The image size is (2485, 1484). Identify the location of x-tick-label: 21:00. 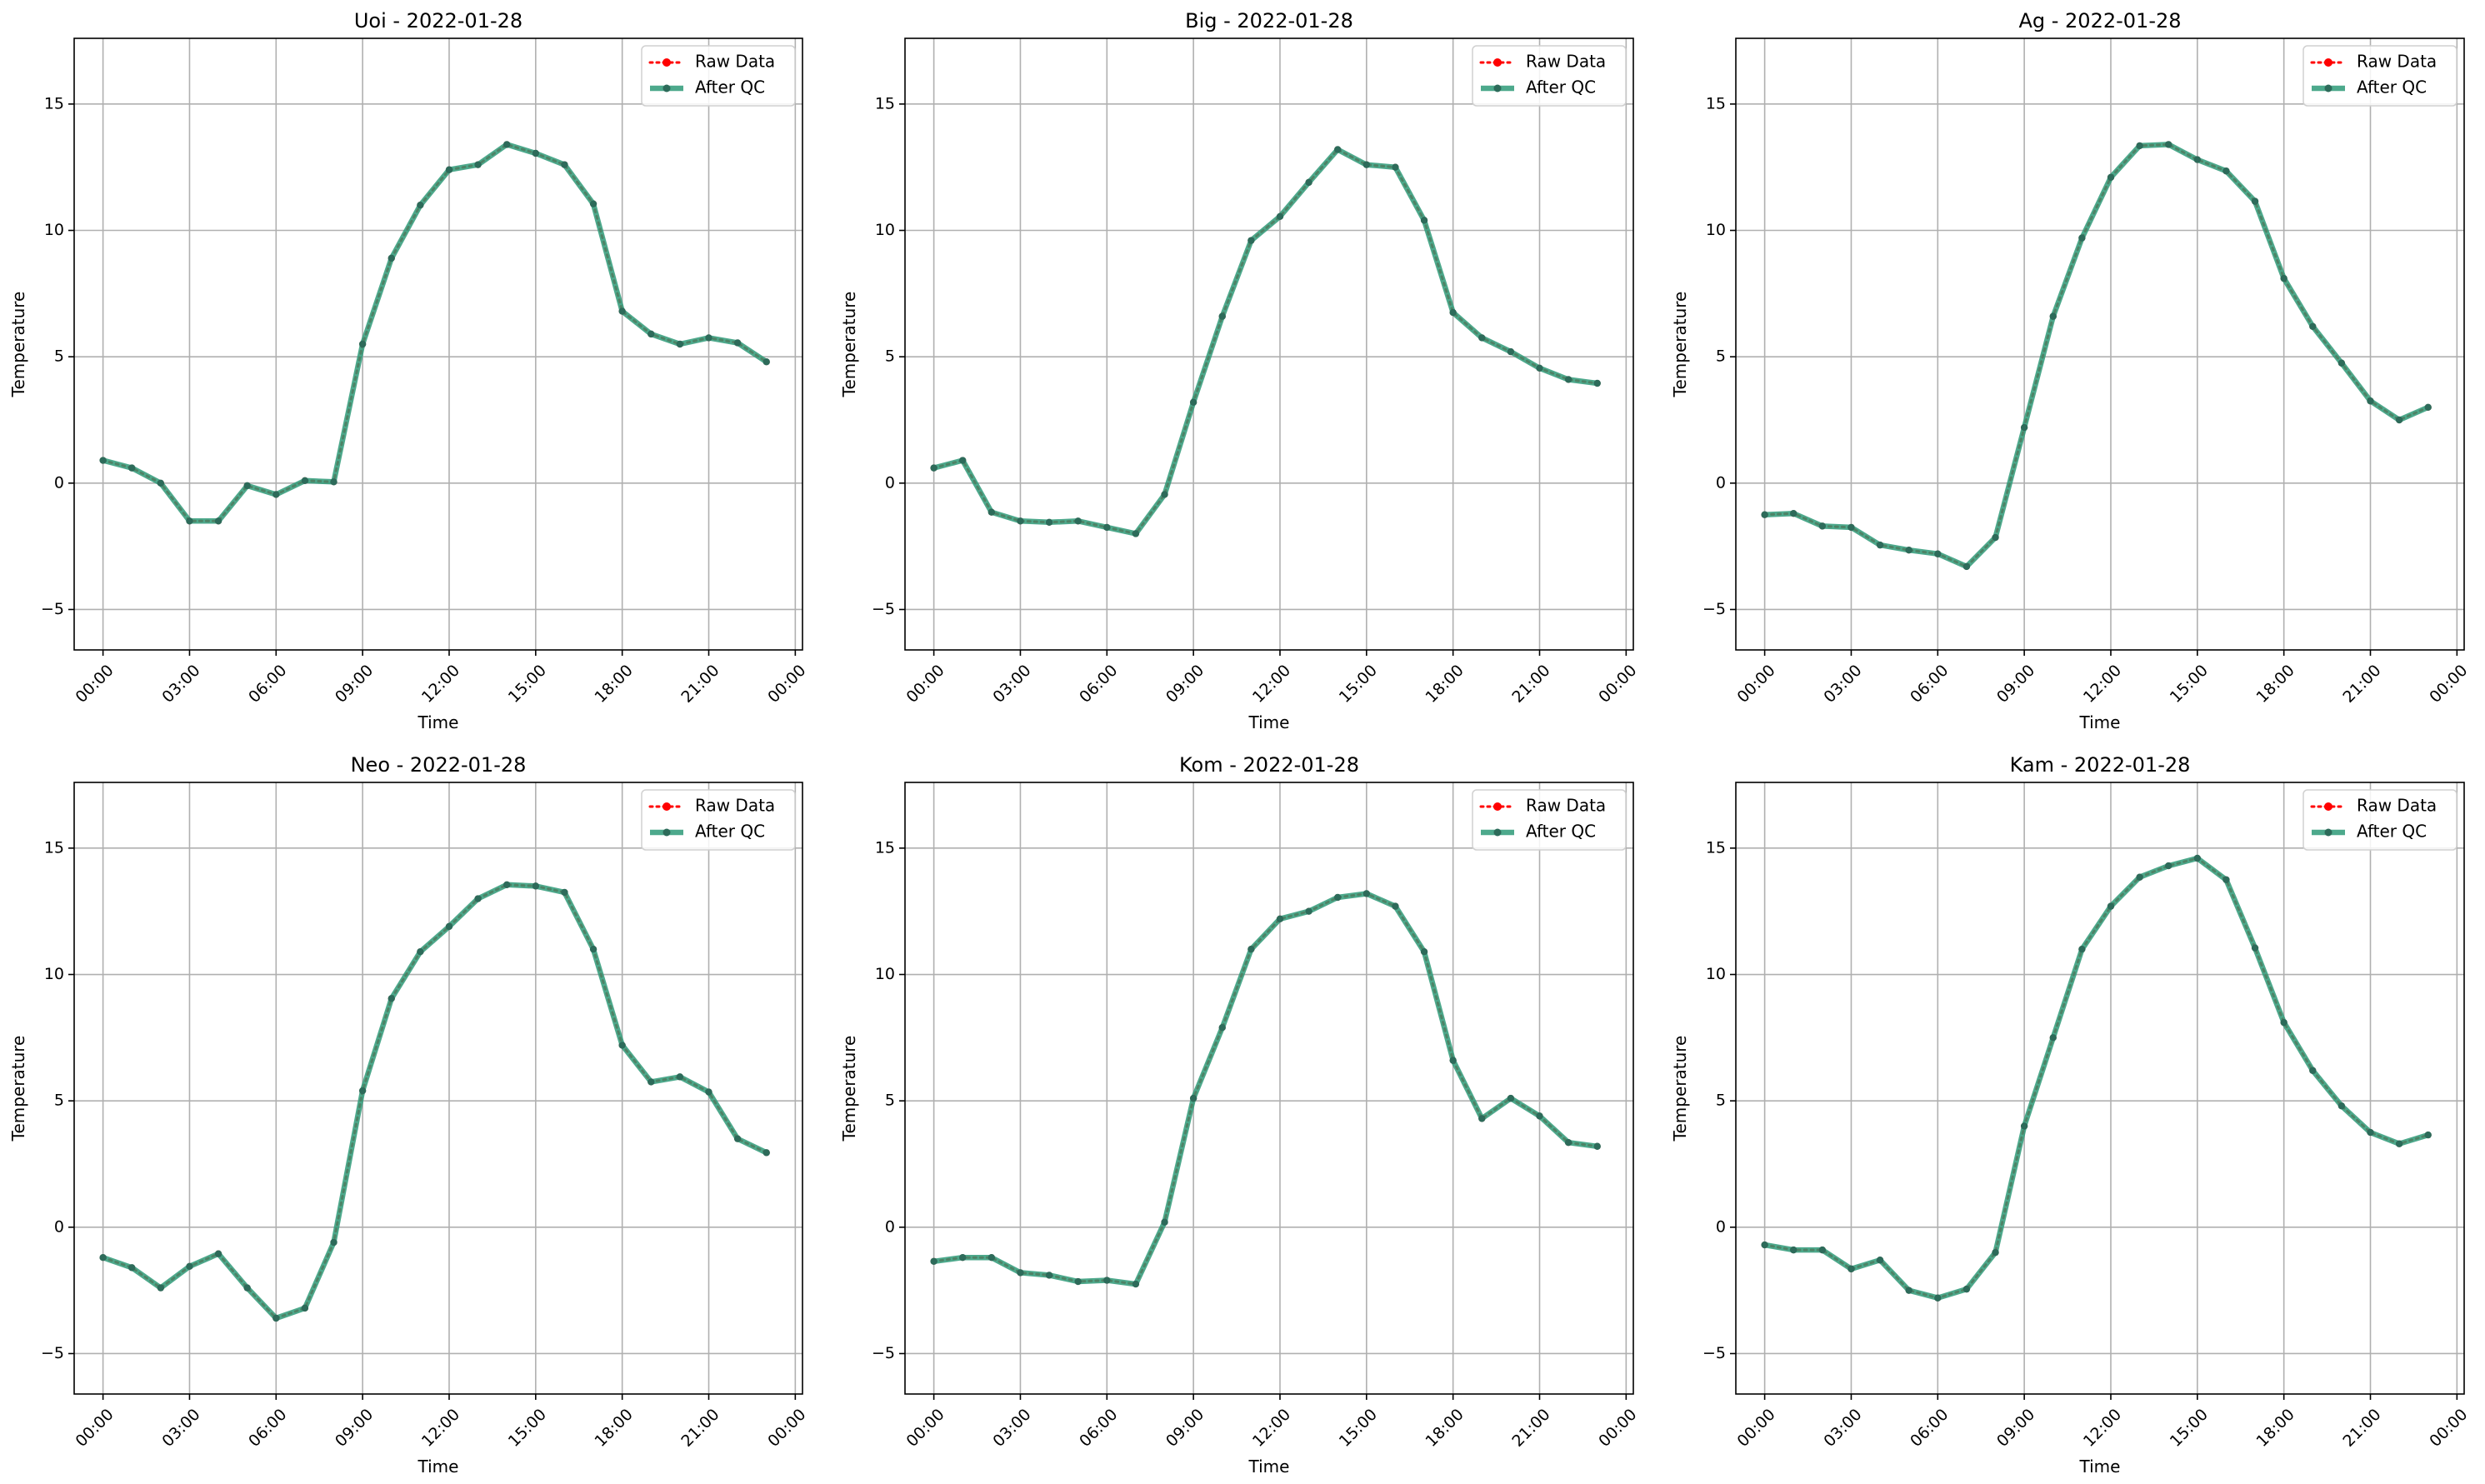
(700, 684).